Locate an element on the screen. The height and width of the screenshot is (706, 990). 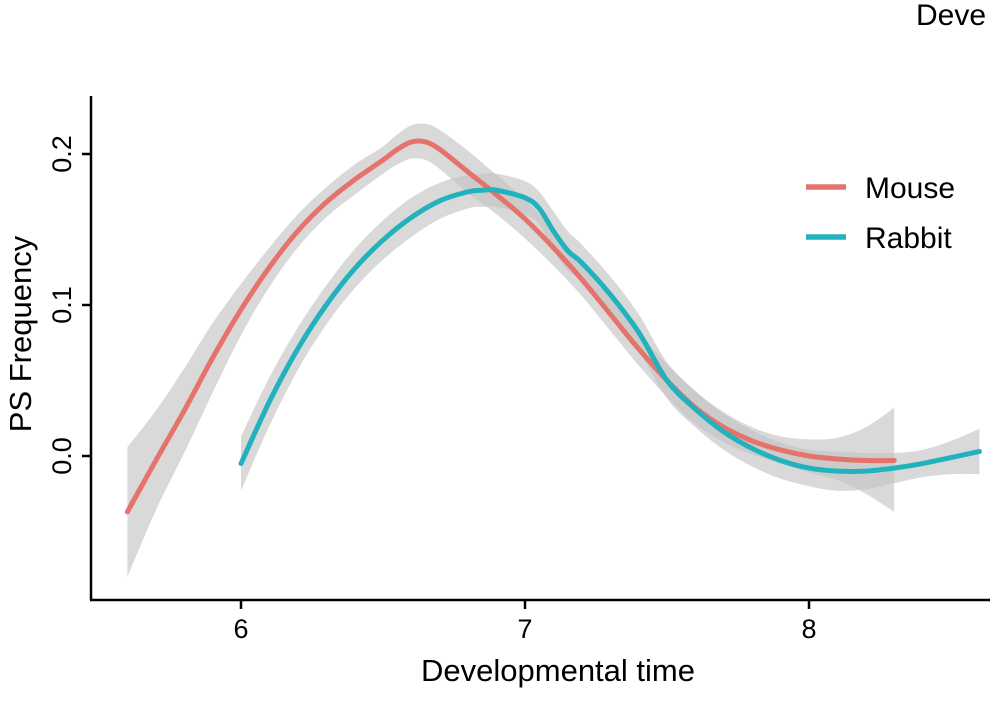
y-tick-label: 0.1 is located at coordinates (62, 305).